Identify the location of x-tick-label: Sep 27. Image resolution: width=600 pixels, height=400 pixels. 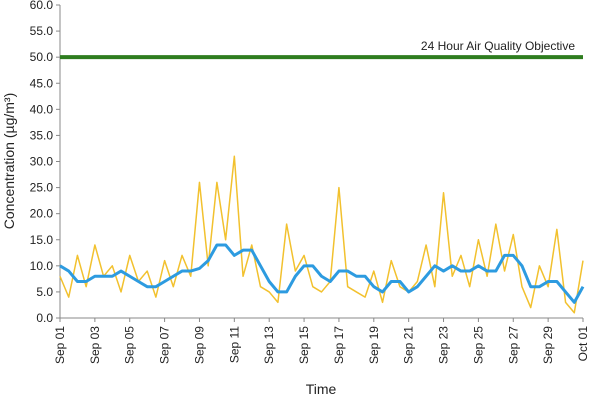
(513, 345).